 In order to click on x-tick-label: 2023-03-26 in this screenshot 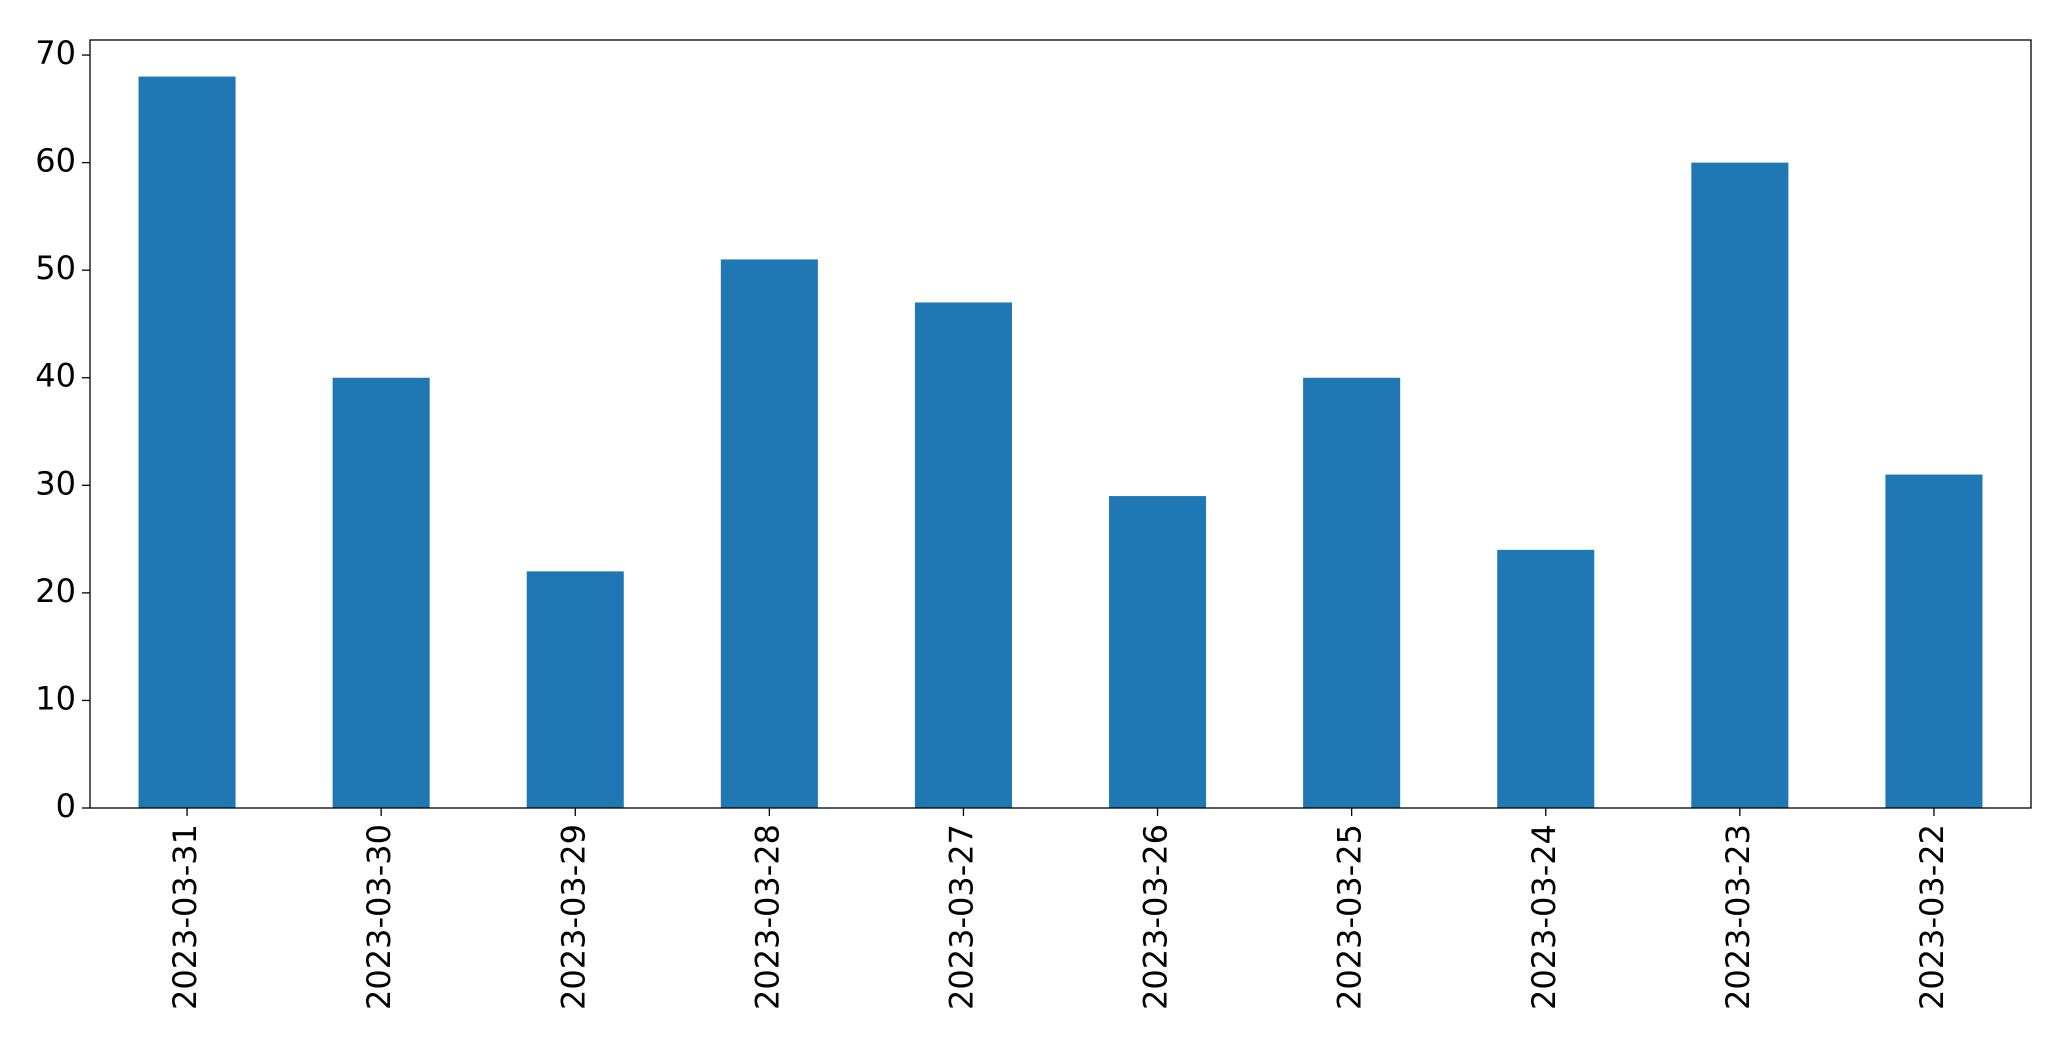, I will do `click(1156, 917)`.